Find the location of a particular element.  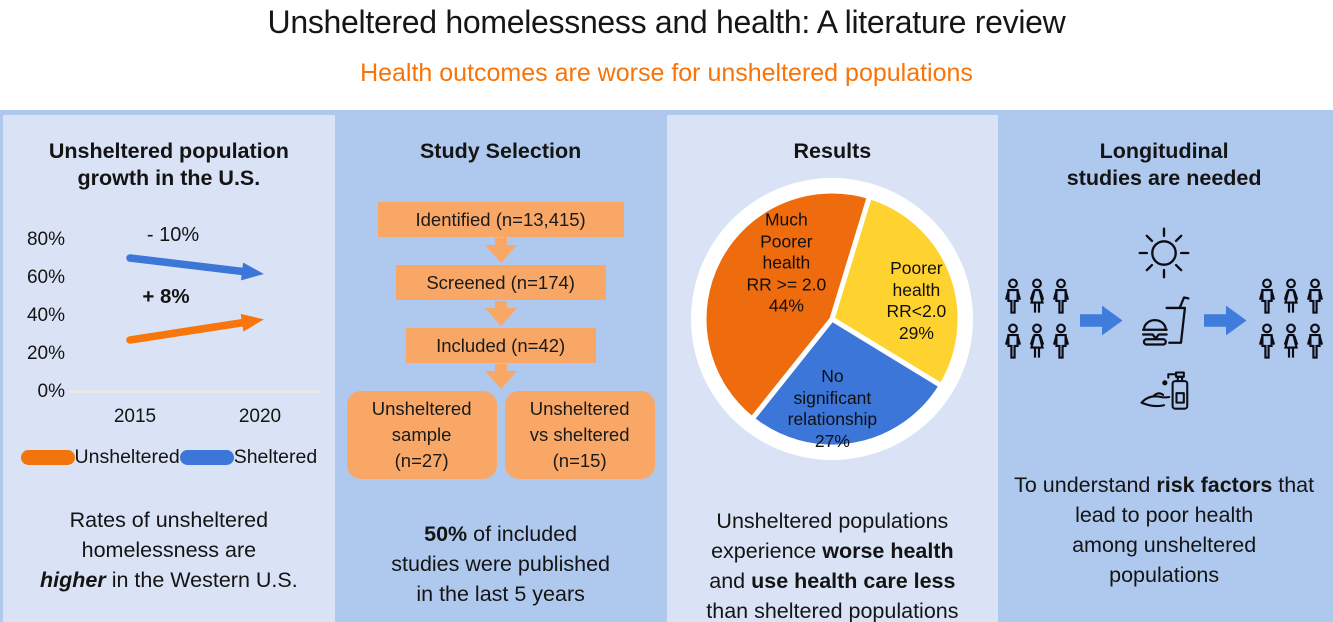

legend: Unsheltered Sheltered is located at coordinates (169, 457).